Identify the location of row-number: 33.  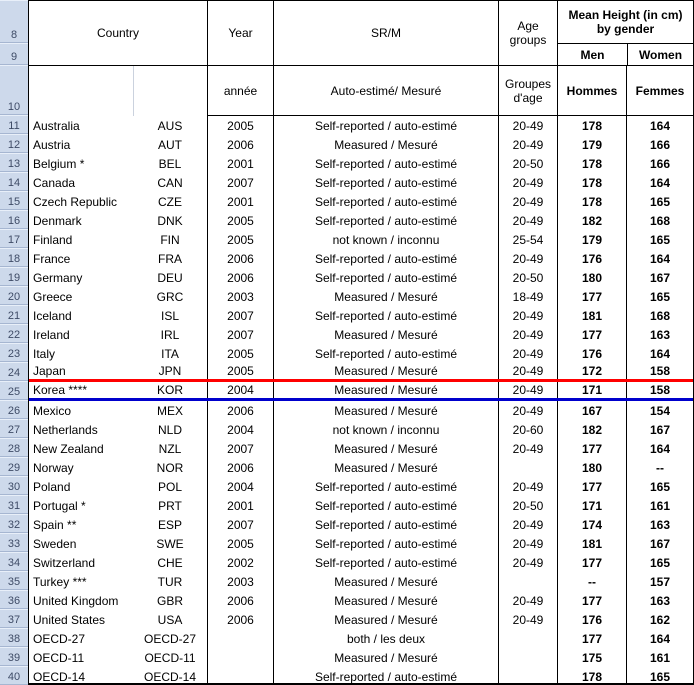
(14, 542).